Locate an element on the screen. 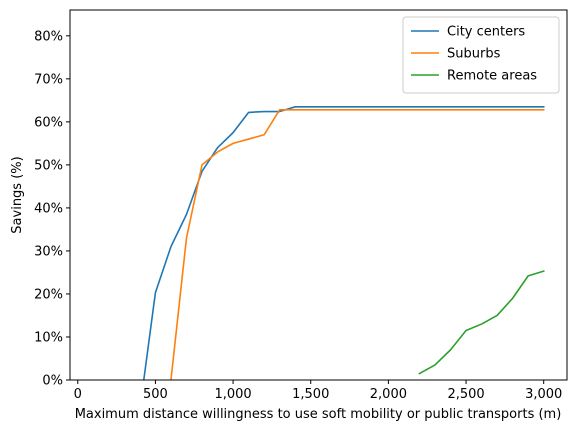 The width and height of the screenshot is (587, 432). x-axis: 0 500 1,000 1,500 2,000 2,500 3,000 is located at coordinates (318, 391).